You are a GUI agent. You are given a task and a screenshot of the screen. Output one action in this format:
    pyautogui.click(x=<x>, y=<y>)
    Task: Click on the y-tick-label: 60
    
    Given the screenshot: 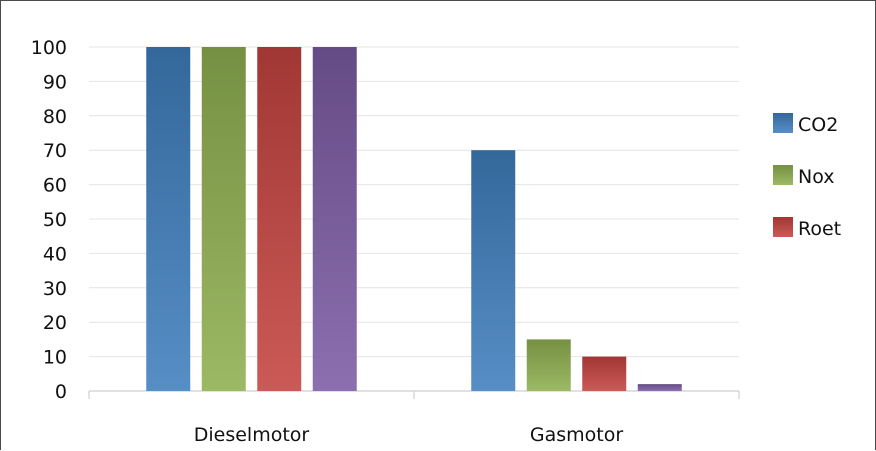 What is the action you would take?
    pyautogui.click(x=55, y=186)
    